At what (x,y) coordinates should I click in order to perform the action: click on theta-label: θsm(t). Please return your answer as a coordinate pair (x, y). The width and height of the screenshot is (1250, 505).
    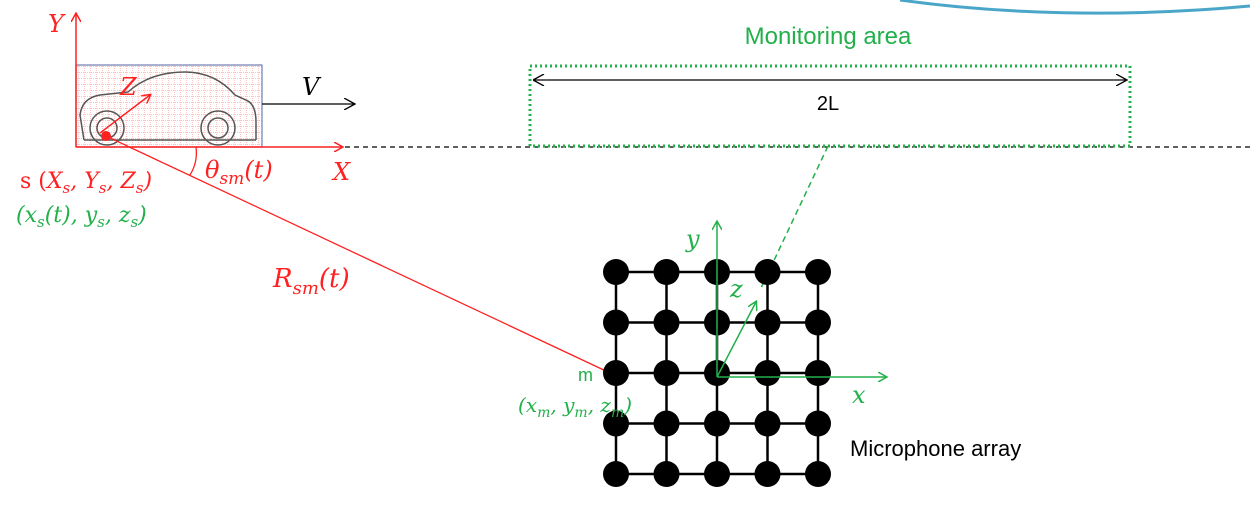
    Looking at the image, I should click on (239, 172).